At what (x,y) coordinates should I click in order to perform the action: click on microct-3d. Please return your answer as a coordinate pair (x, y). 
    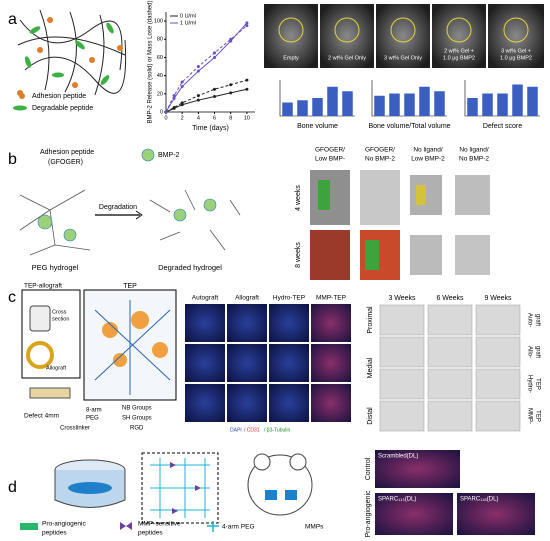
    Looking at the image, I should click on (400, 225).